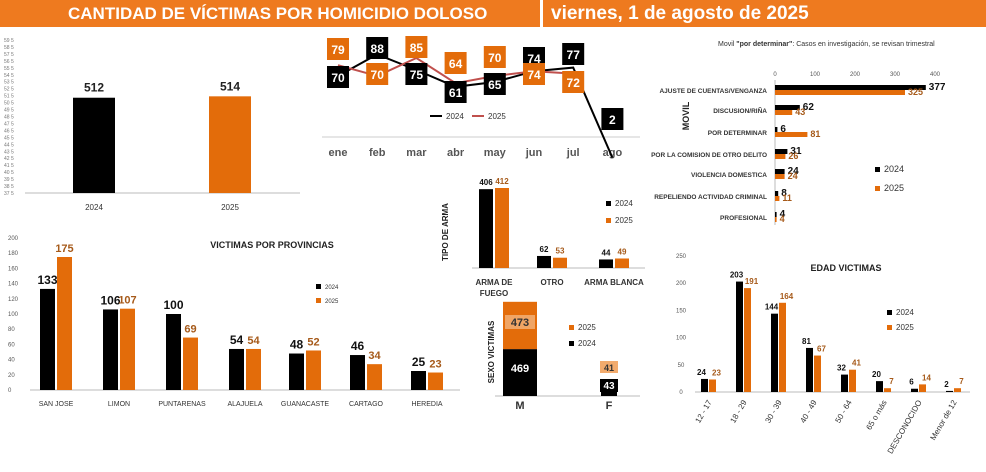 The width and height of the screenshot is (986, 472). I want to click on monthly-category-label: ago, so click(613, 153).